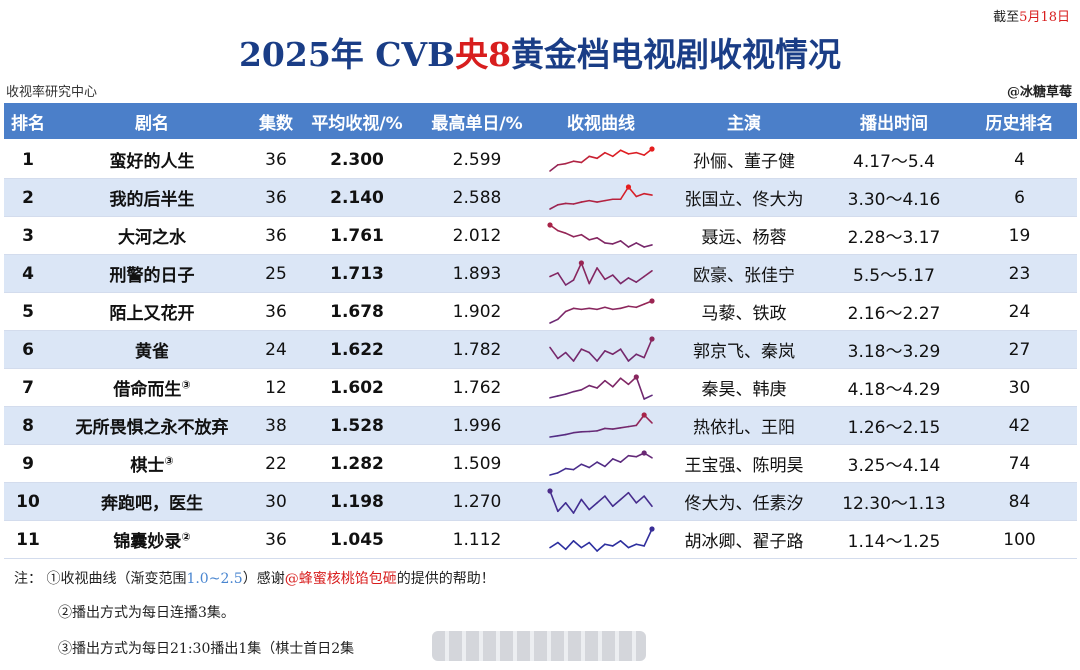  Describe the element at coordinates (477, 425) in the screenshot. I see `cell-max: 1.996` at that location.